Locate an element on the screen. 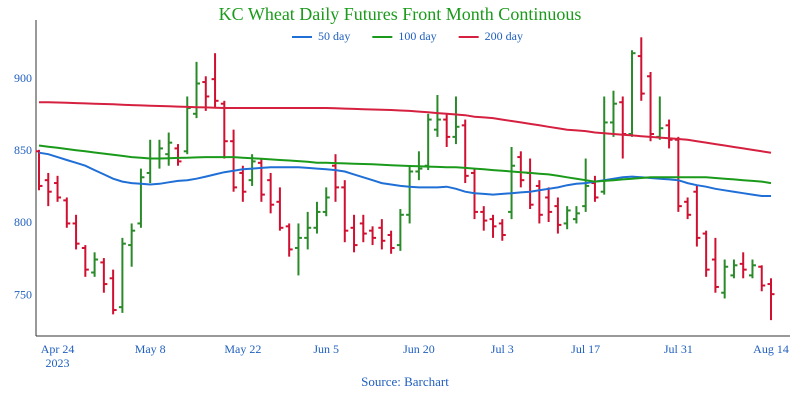  y-tick-label: 850 is located at coordinates (23, 150).